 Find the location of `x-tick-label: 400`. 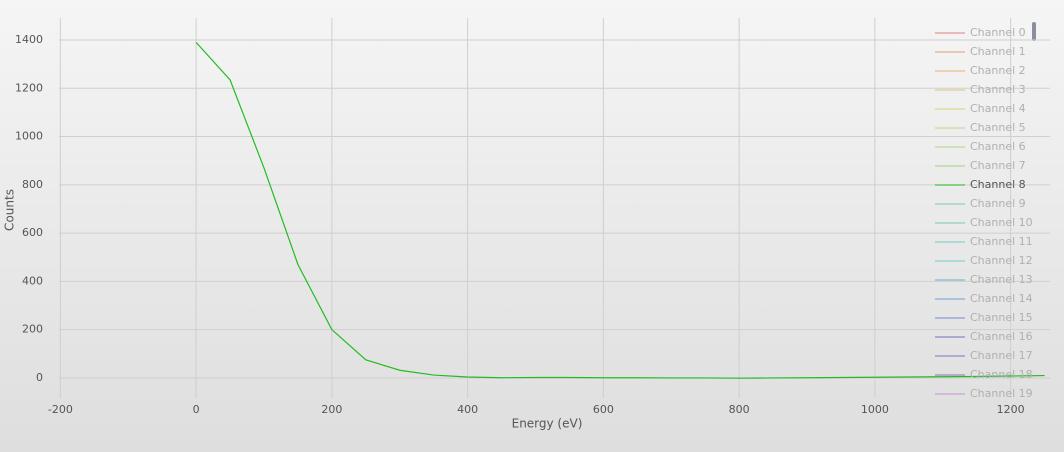

x-tick-label: 400 is located at coordinates (467, 409).